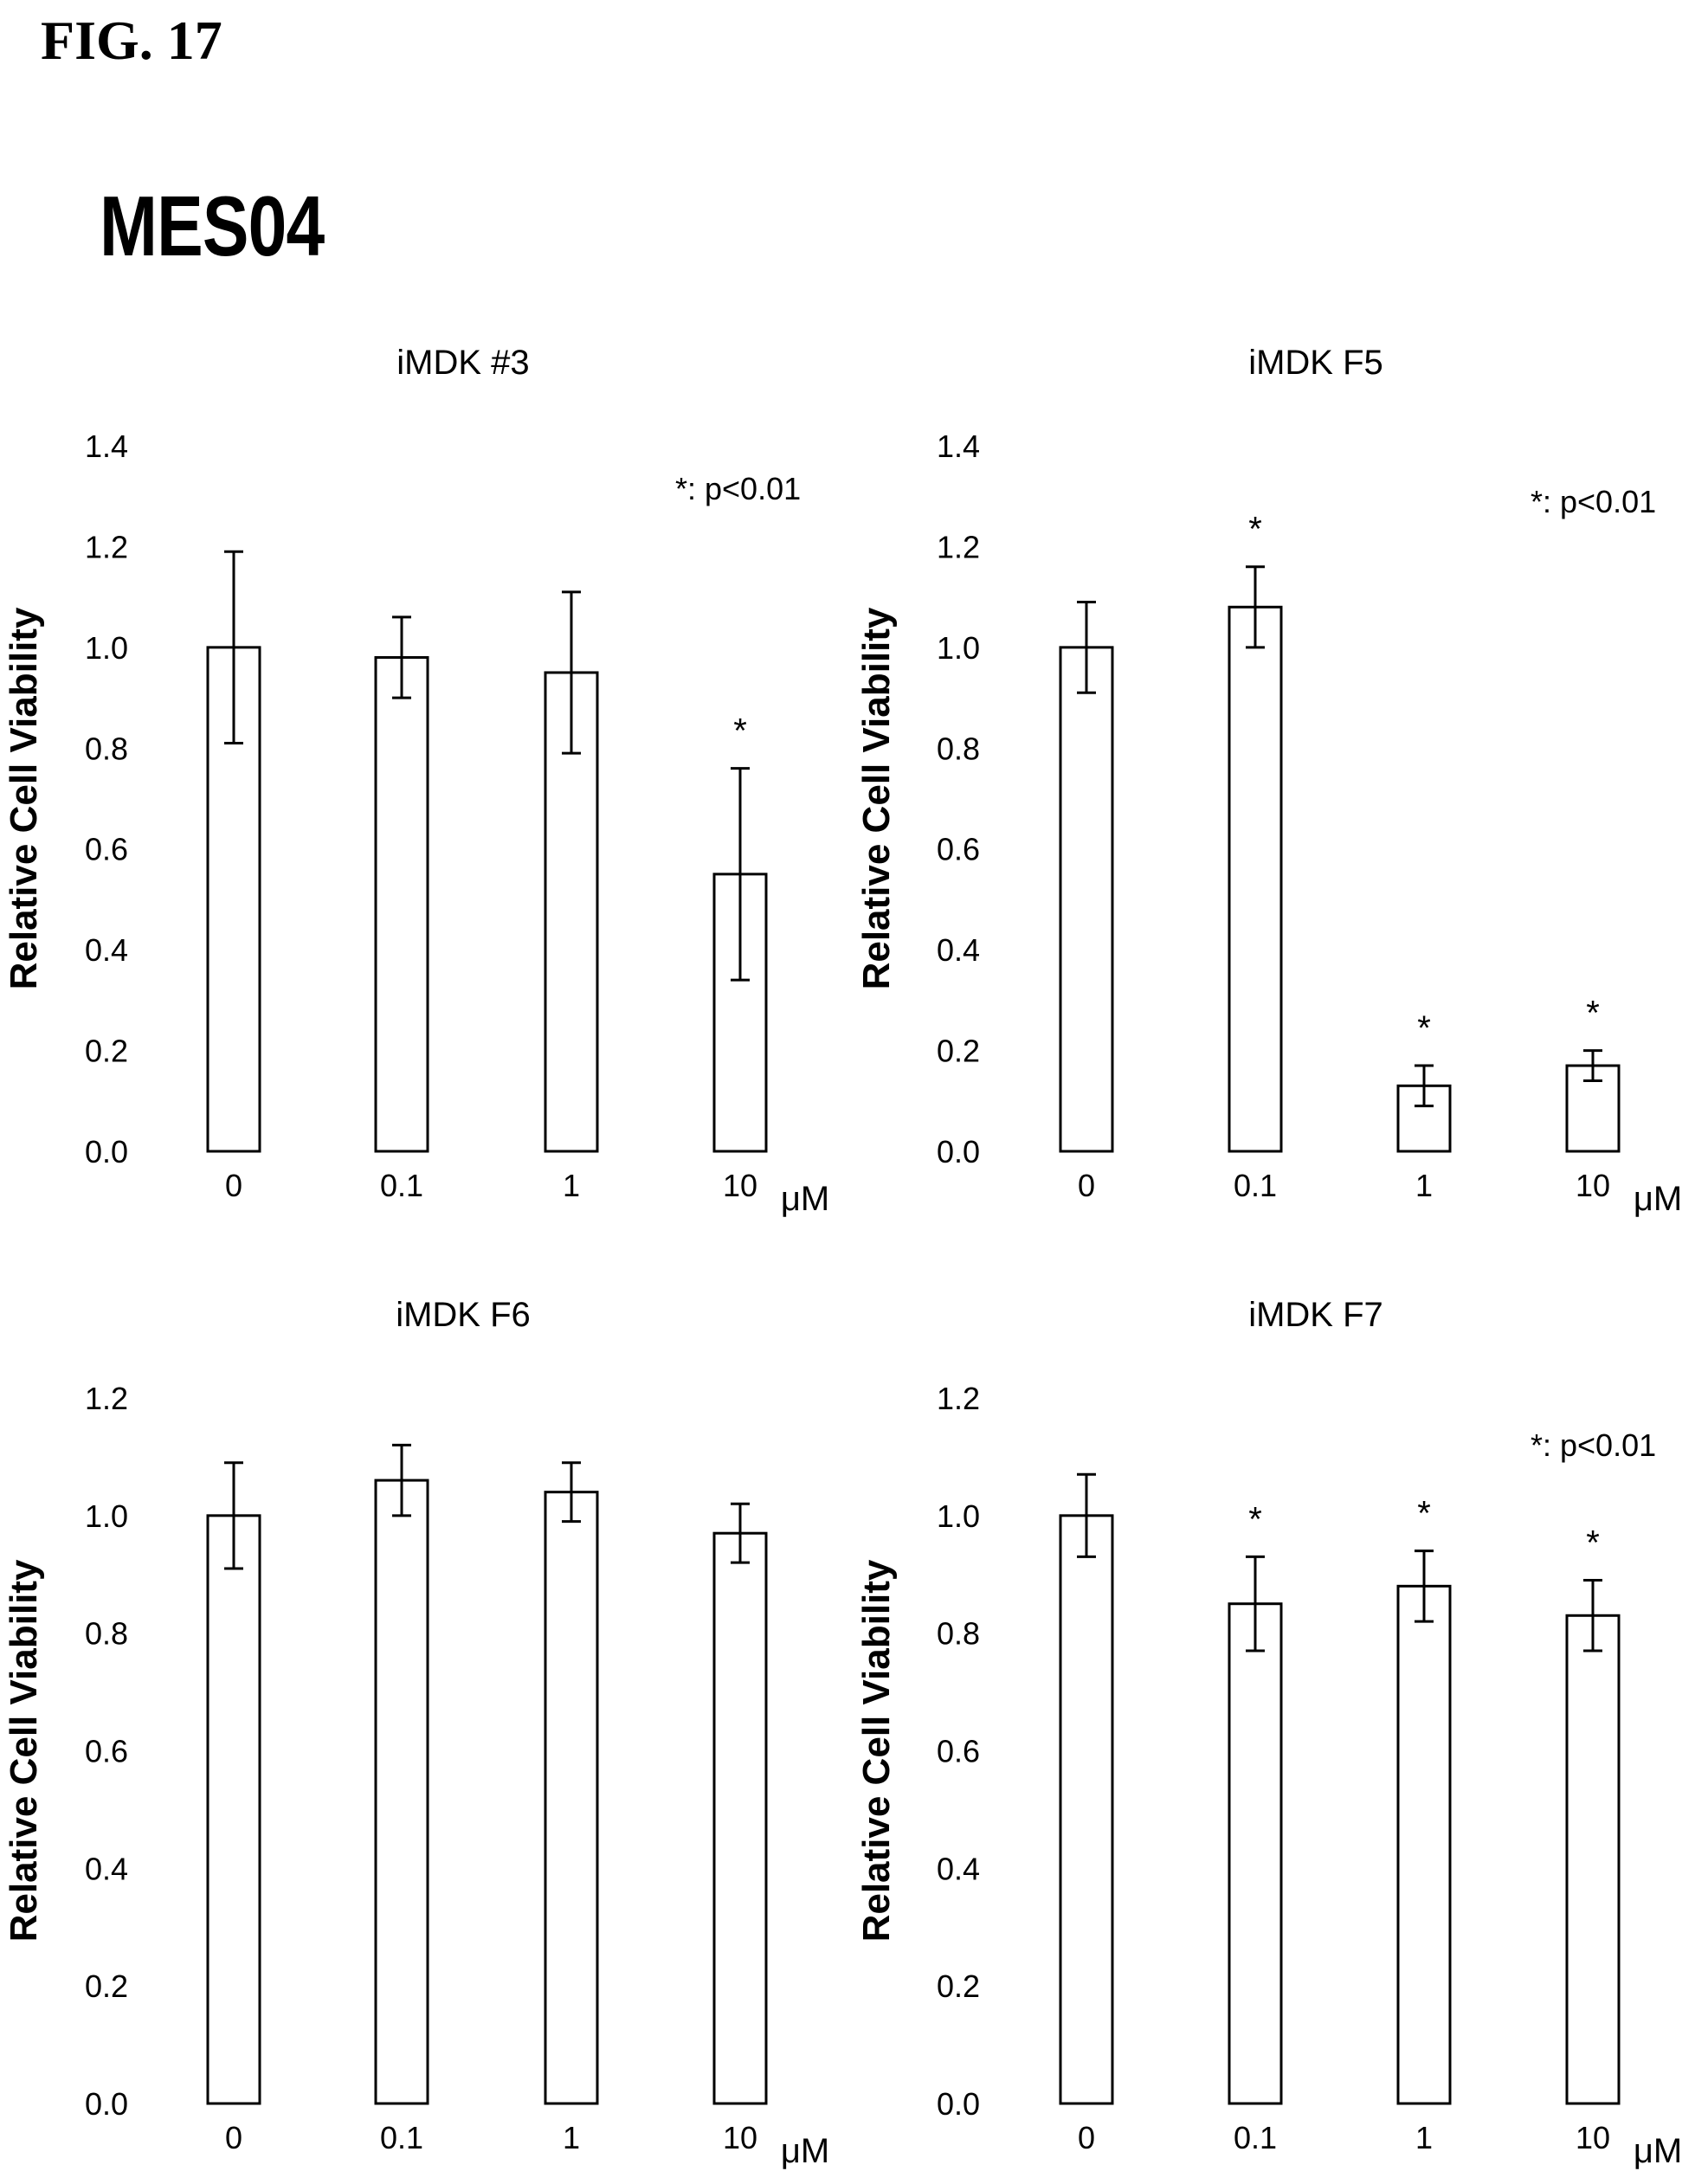  What do you see at coordinates (212, 226) in the screenshot?
I see `main-title: MES04` at bounding box center [212, 226].